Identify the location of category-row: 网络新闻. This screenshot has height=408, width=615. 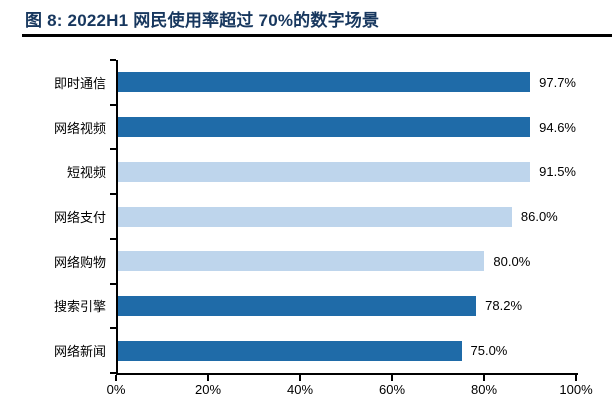
(53, 350).